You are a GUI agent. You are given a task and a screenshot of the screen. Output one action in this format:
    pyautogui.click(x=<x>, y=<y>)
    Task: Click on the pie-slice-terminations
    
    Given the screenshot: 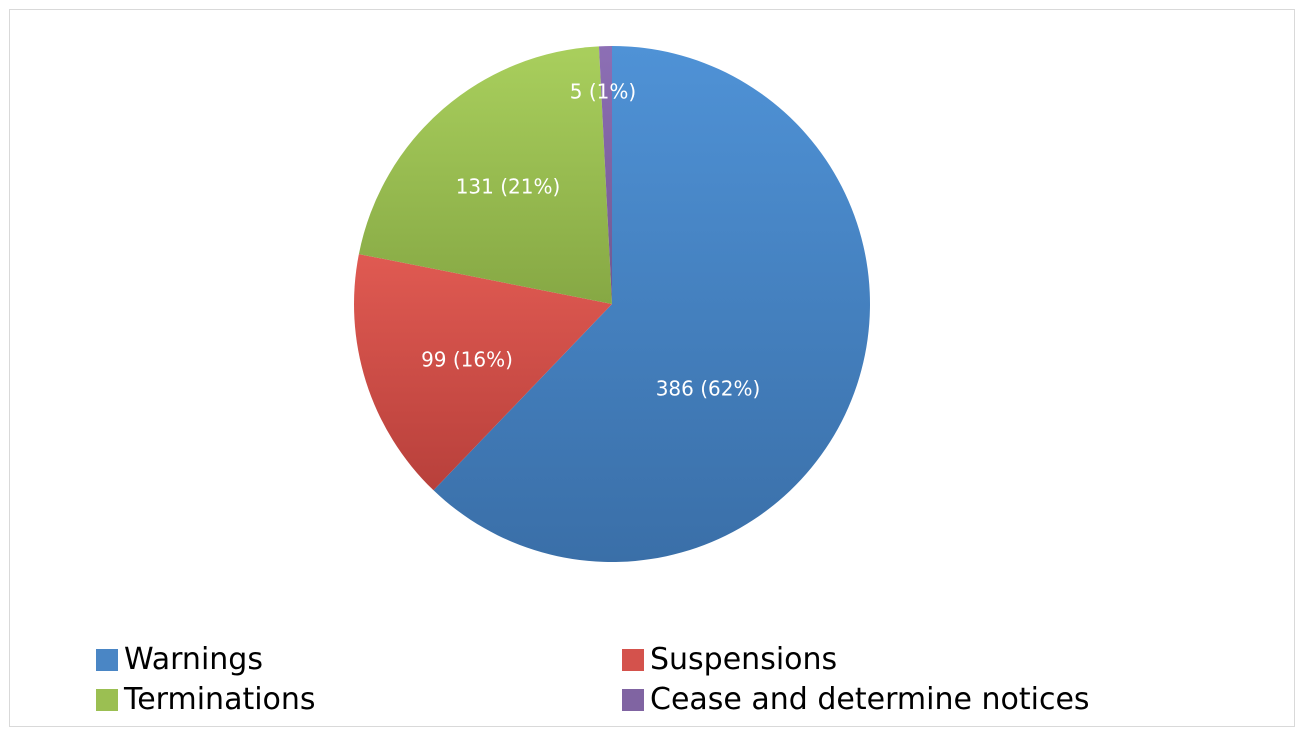 What is the action you would take?
    pyautogui.click(x=485, y=175)
    